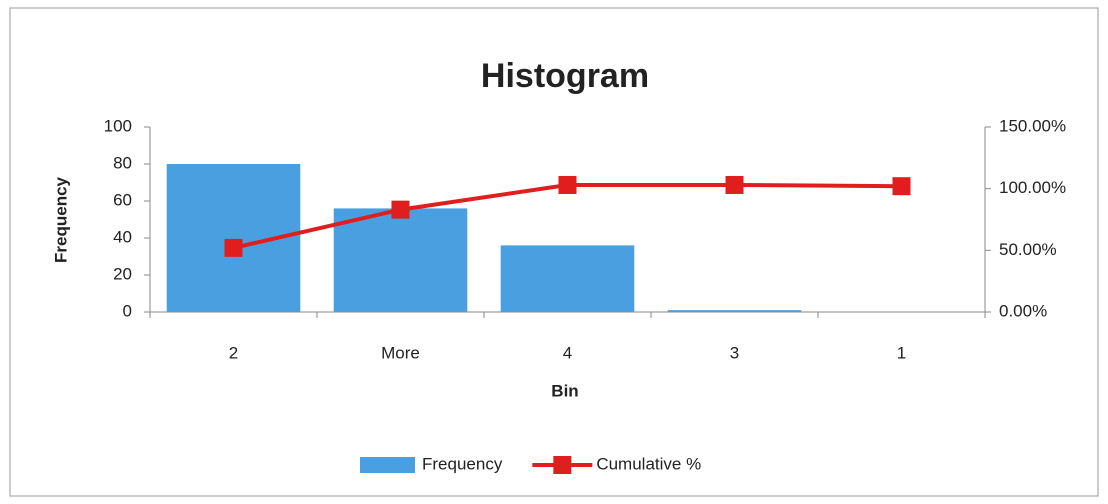 This screenshot has height=504, width=1108. Describe the element at coordinates (400, 352) in the screenshot. I see `x-tick-label: More` at that location.